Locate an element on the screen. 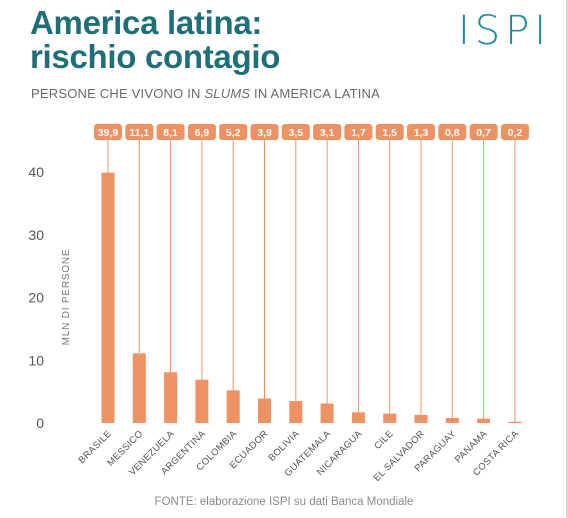  value-label: 1,5 is located at coordinates (389, 133).